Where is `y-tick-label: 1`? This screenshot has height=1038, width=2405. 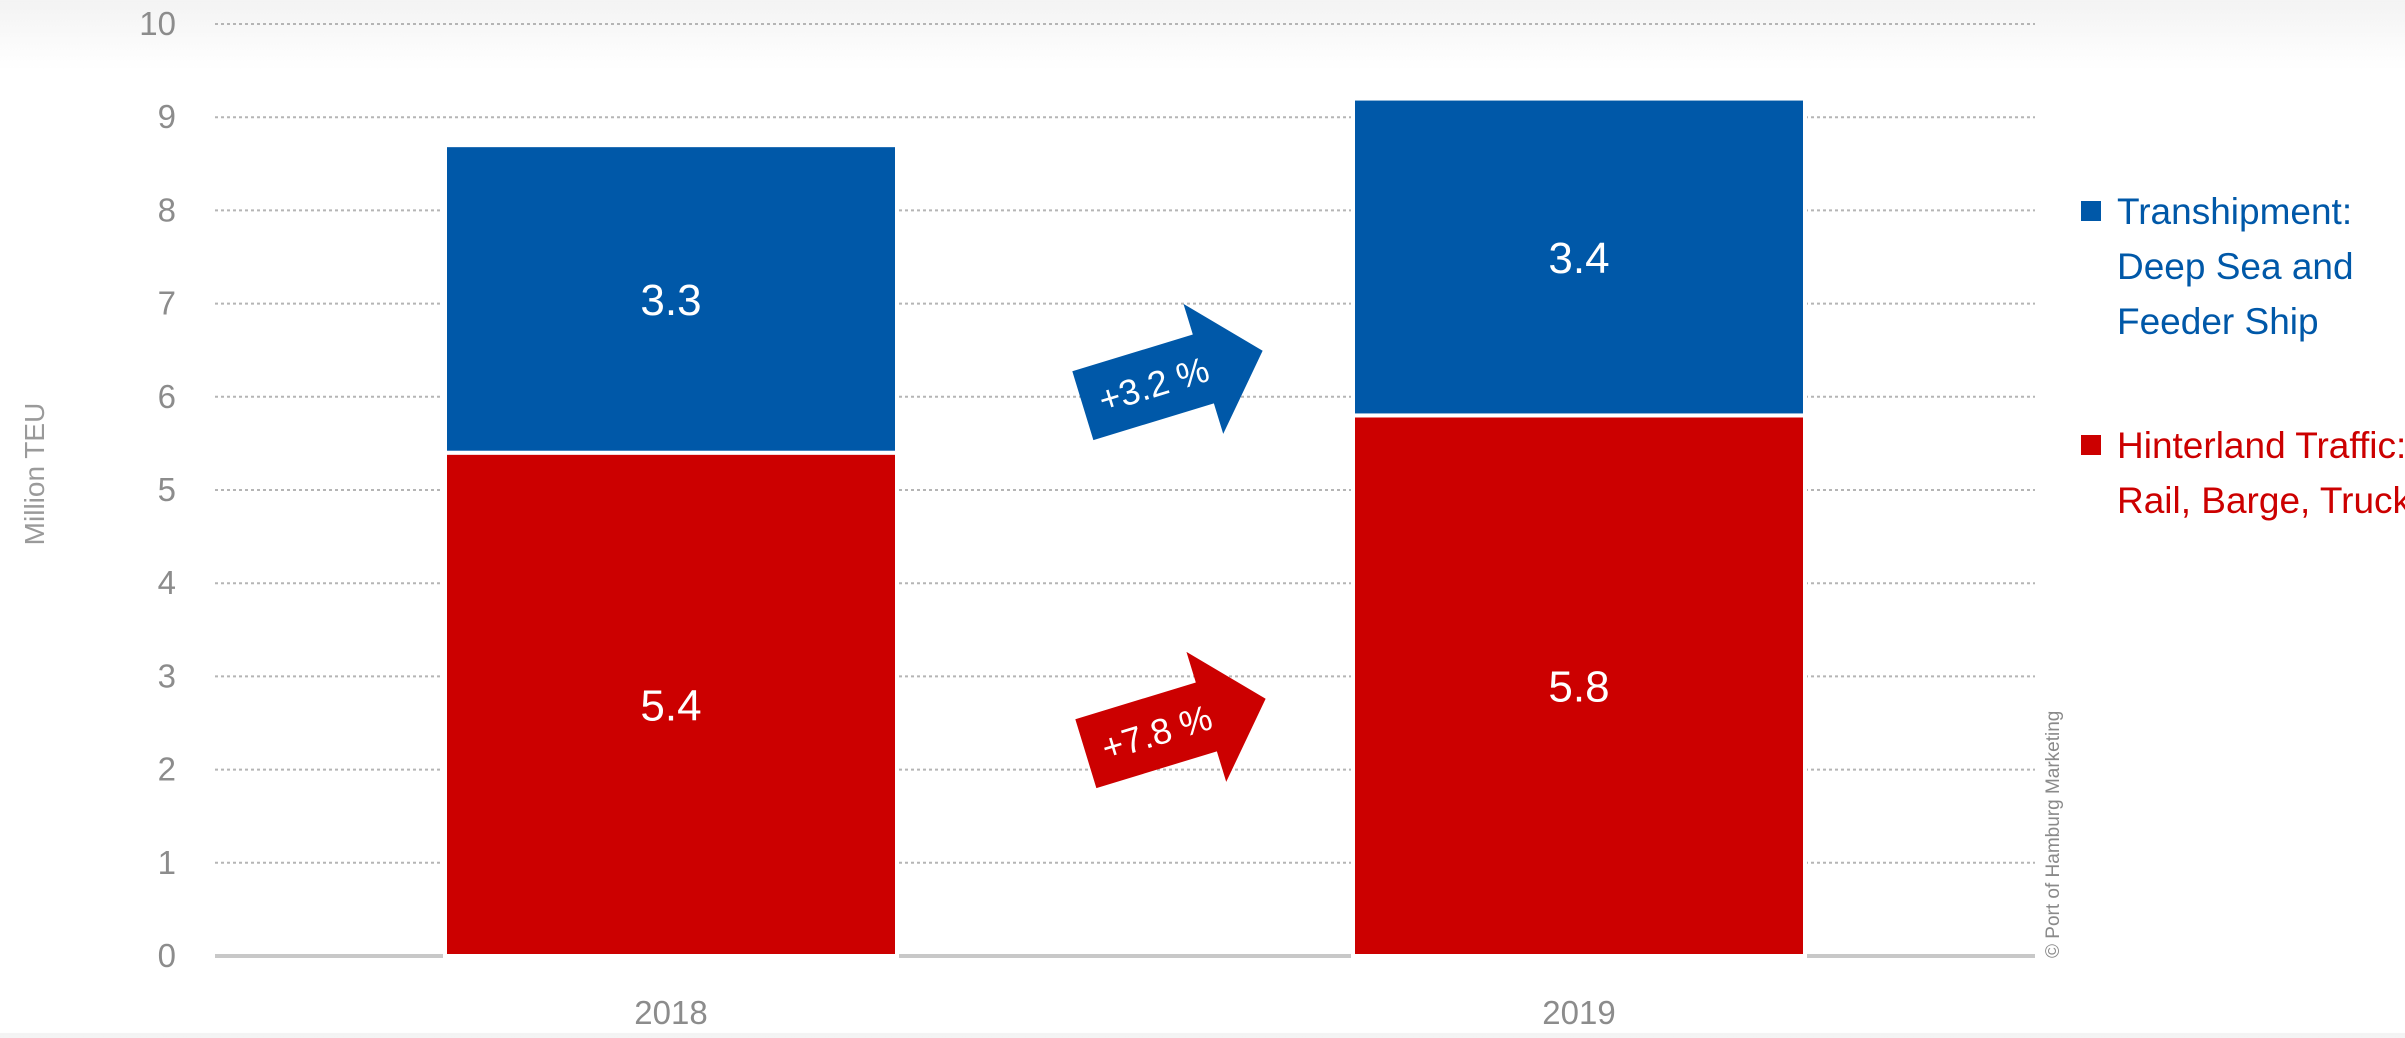
y-tick-label: 1 is located at coordinates (167, 862).